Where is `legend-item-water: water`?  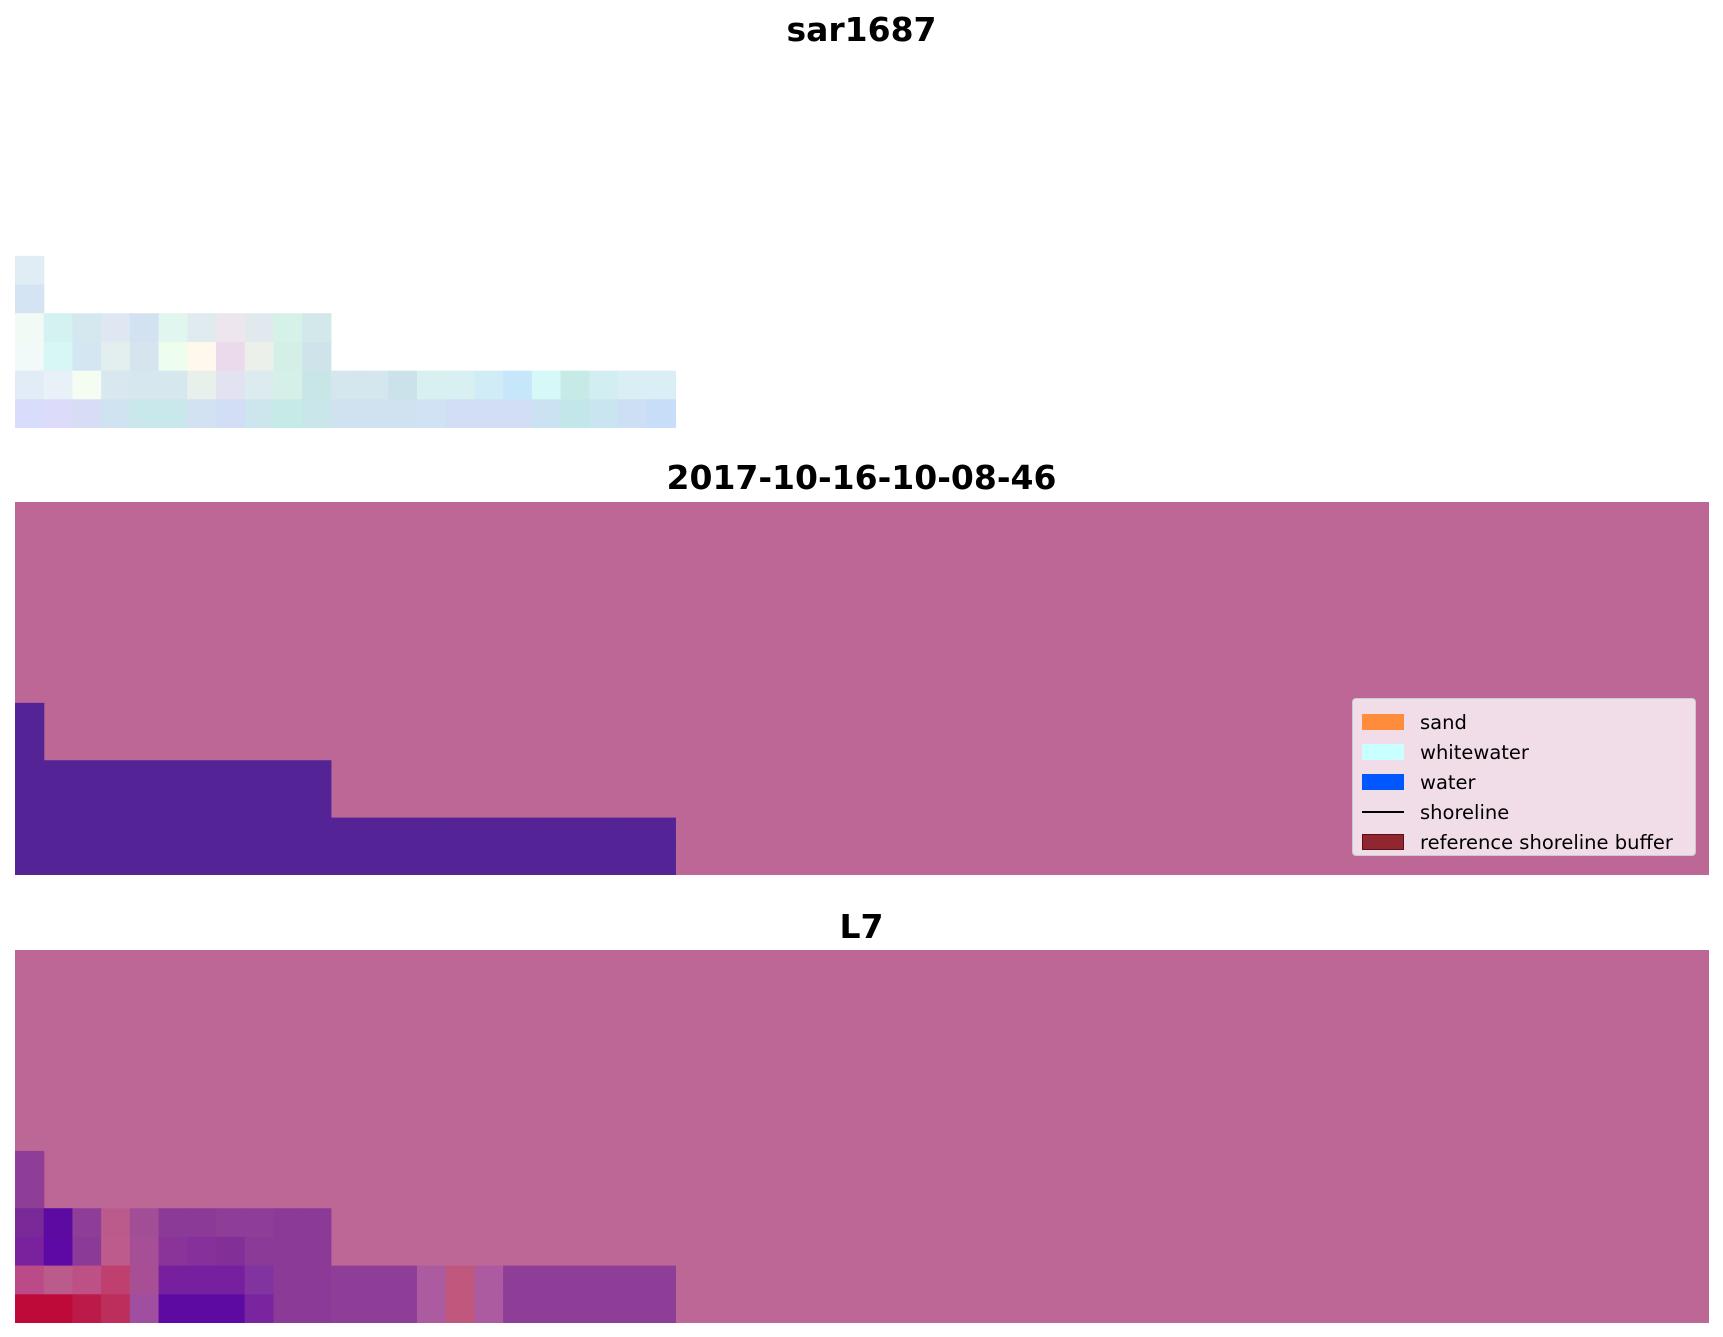 legend-item-water: water is located at coordinates (1524, 782).